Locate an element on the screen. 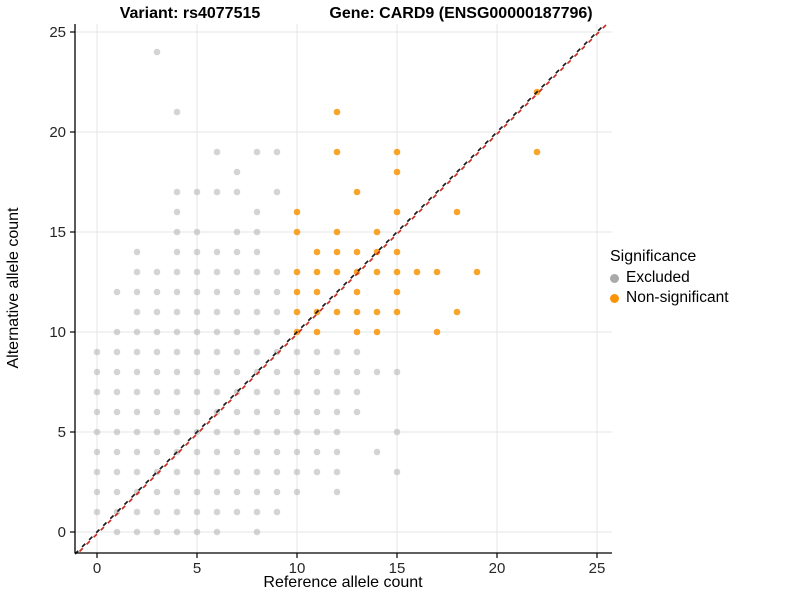 This screenshot has height=600, width=800. y-tick-label: 10 is located at coordinates (57, 332).